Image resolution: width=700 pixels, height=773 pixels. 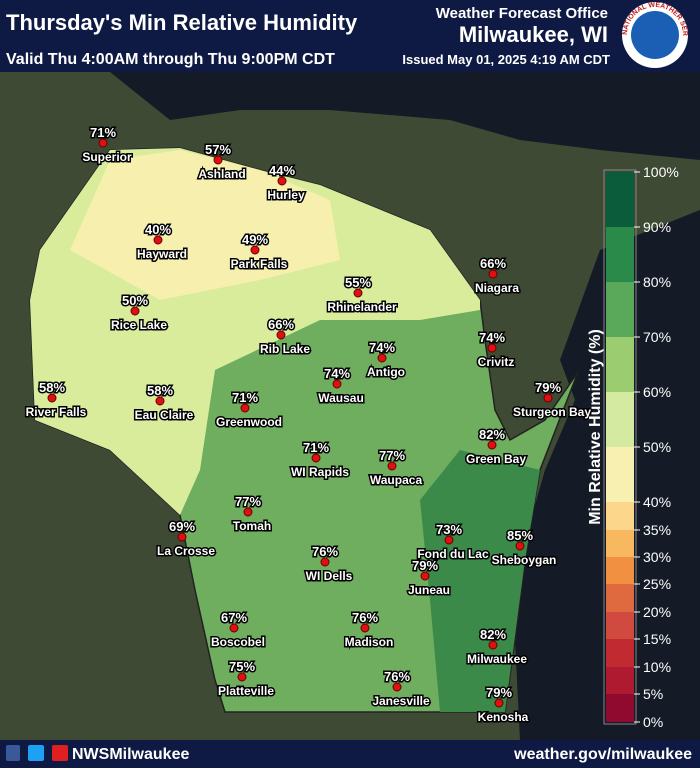 What do you see at coordinates (657, 282) in the screenshot?
I see `legend-label: 80%` at bounding box center [657, 282].